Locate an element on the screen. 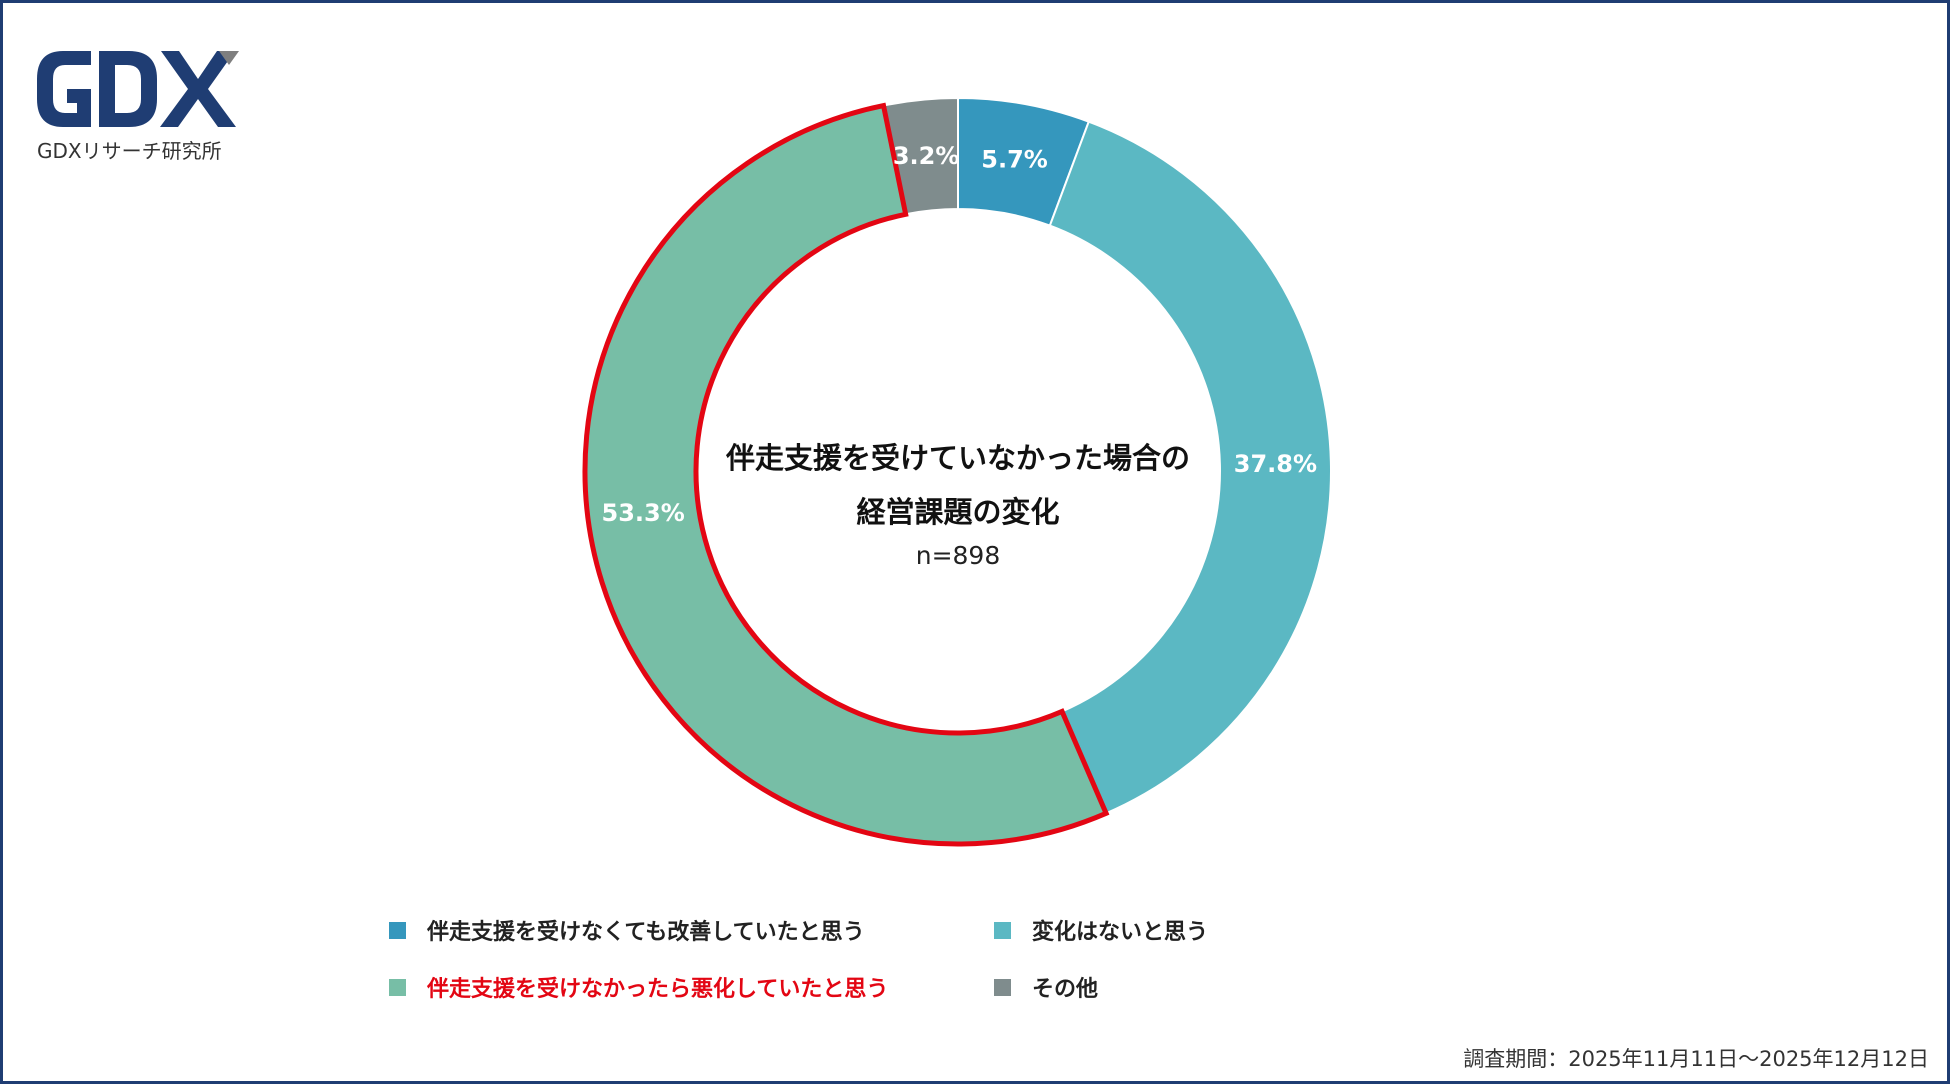  slice-value-label: 5.7% is located at coordinates (1014, 160).